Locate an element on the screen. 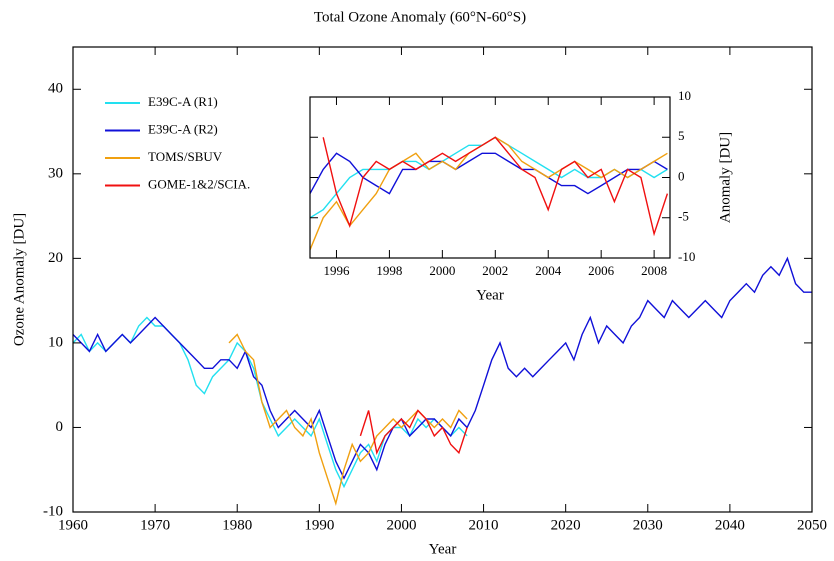 Image resolution: width=834 pixels, height=561 pixels. x-tick-label: 2020 is located at coordinates (566, 525).